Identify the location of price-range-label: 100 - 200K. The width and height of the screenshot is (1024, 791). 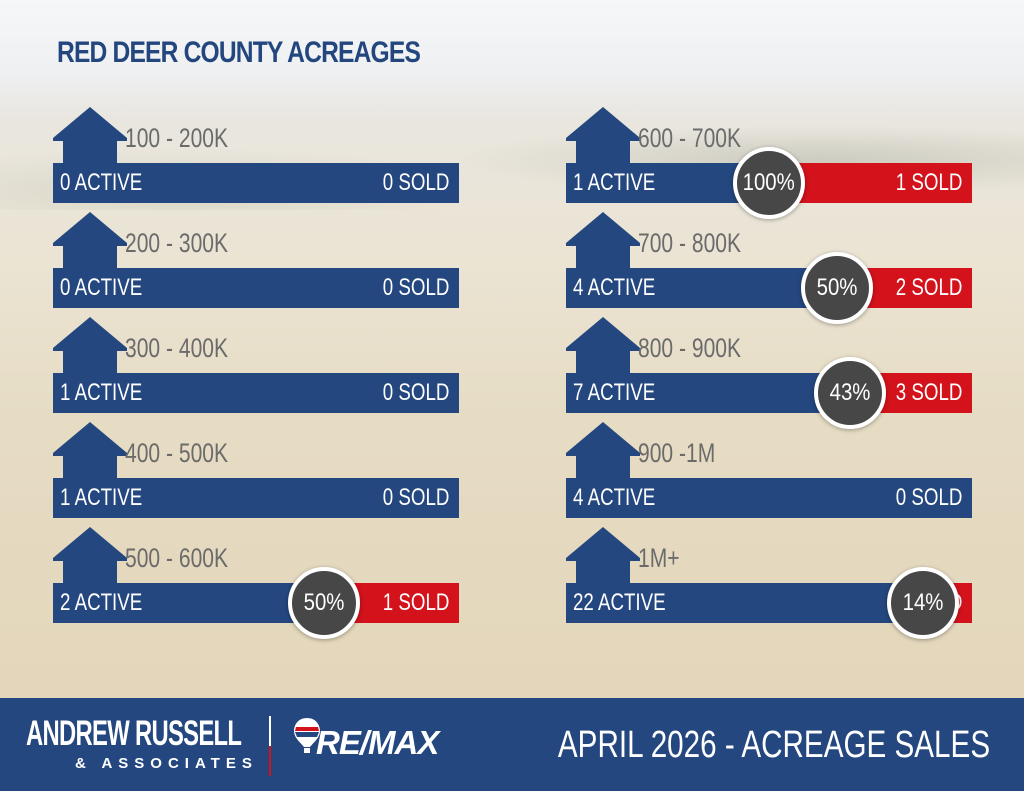
(177, 138).